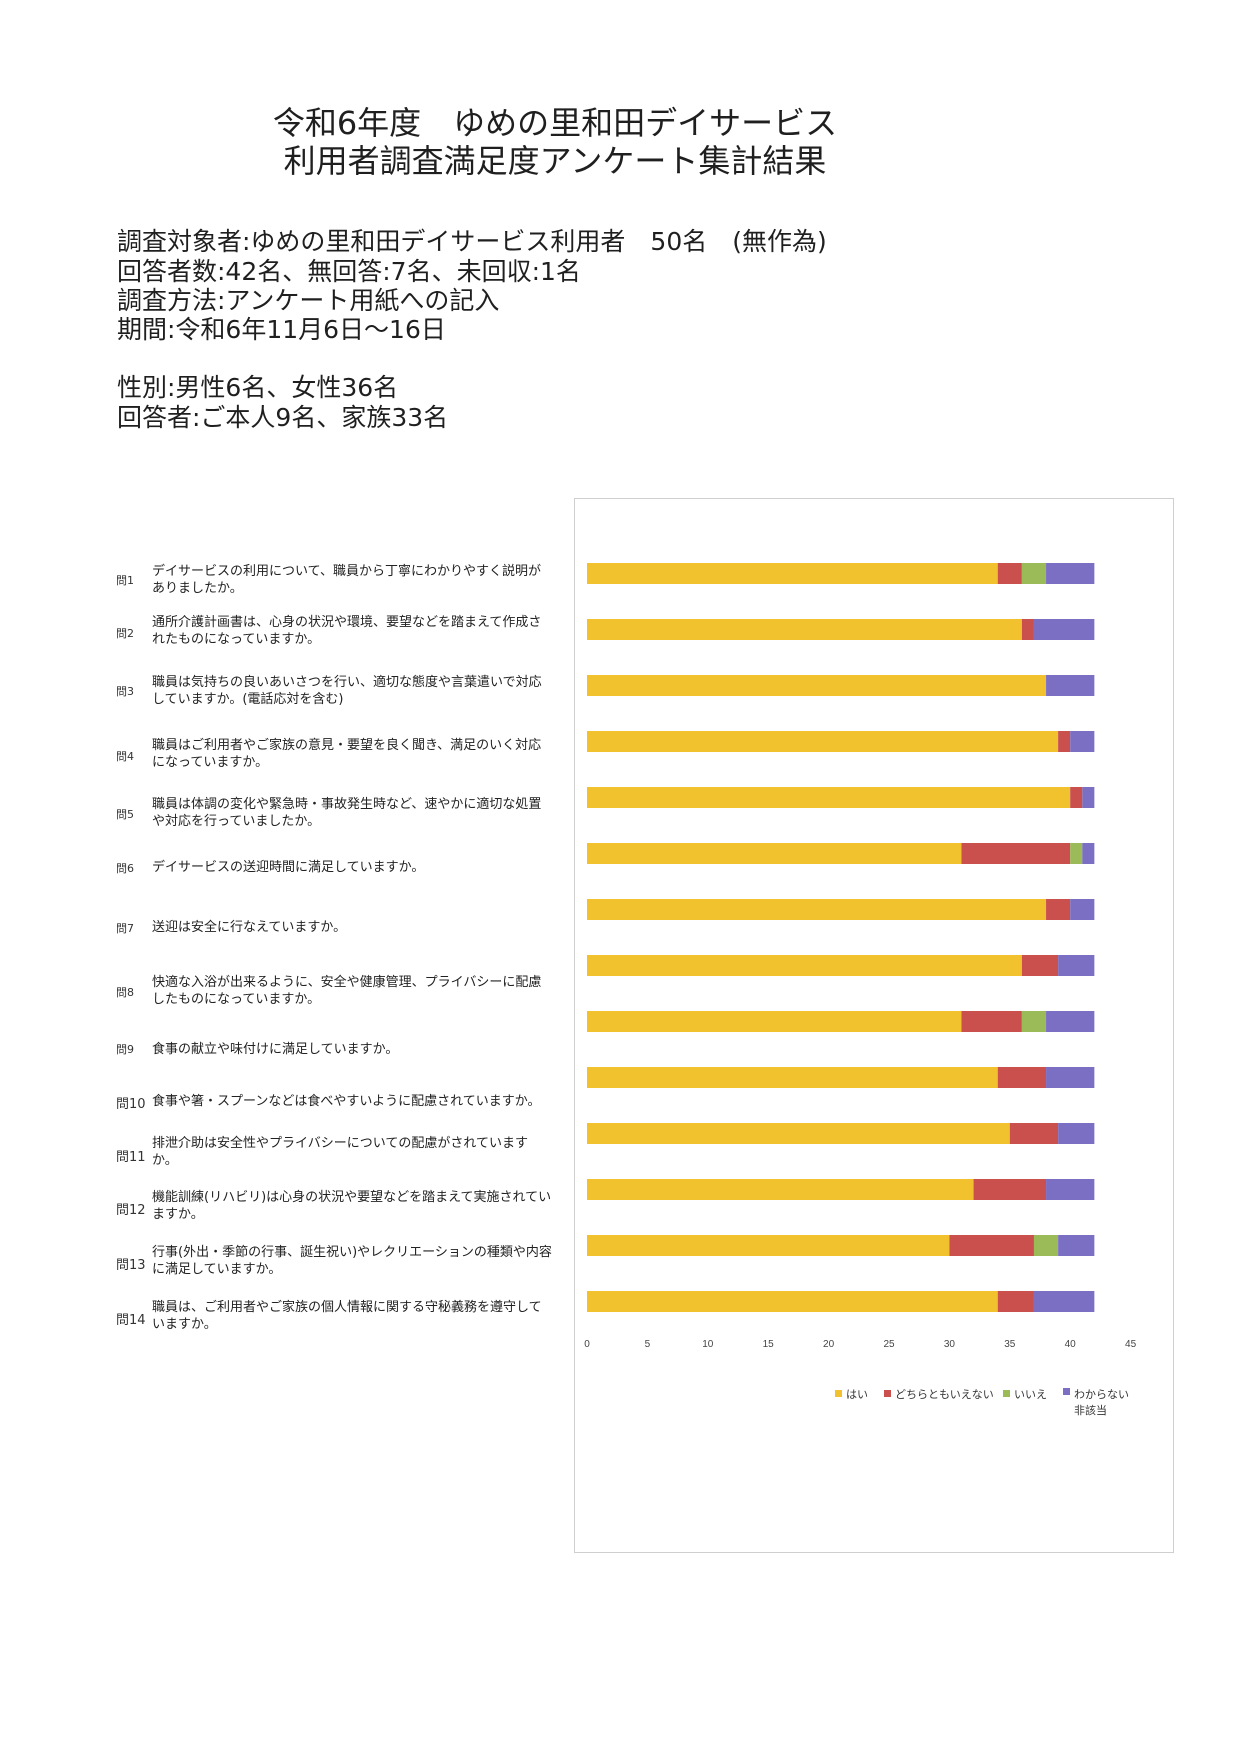 This screenshot has width=1241, height=1755. Describe the element at coordinates (1030, 1394) in the screenshot. I see `legend-label: いいえ` at that location.